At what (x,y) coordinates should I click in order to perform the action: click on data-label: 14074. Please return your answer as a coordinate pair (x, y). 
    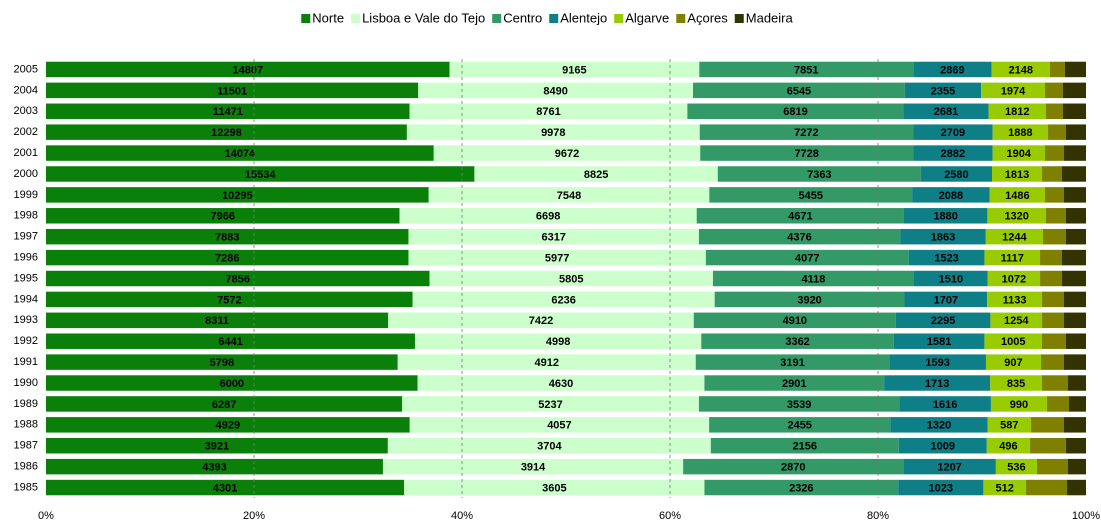
    Looking at the image, I should click on (240, 154).